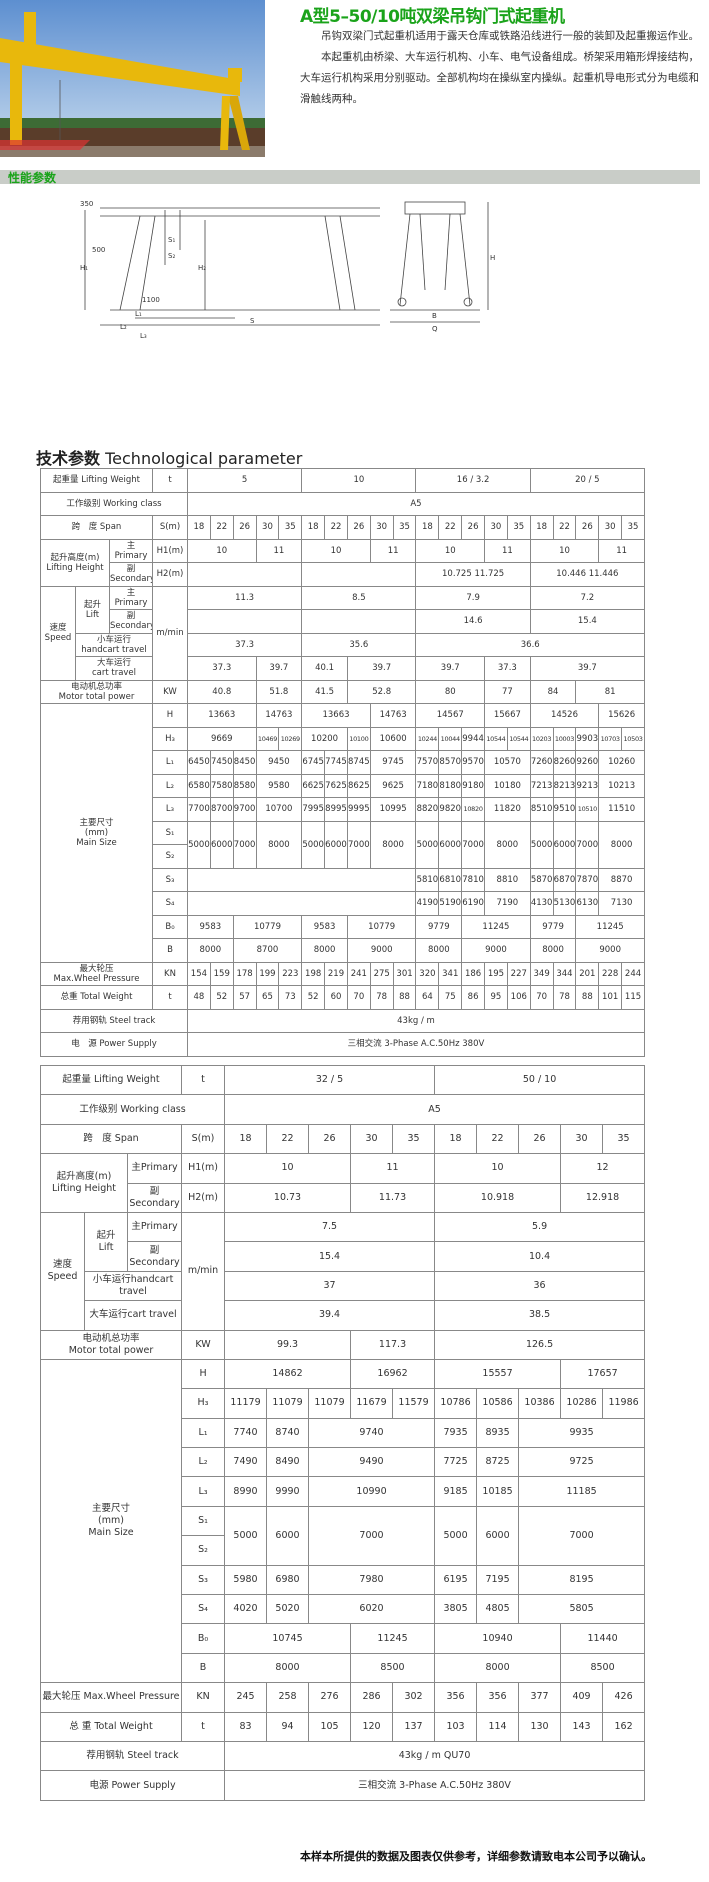 Image resolution: width=709 pixels, height=1882 pixels. Describe the element at coordinates (434, 316) in the screenshot. I see `diagram-label: B` at that location.